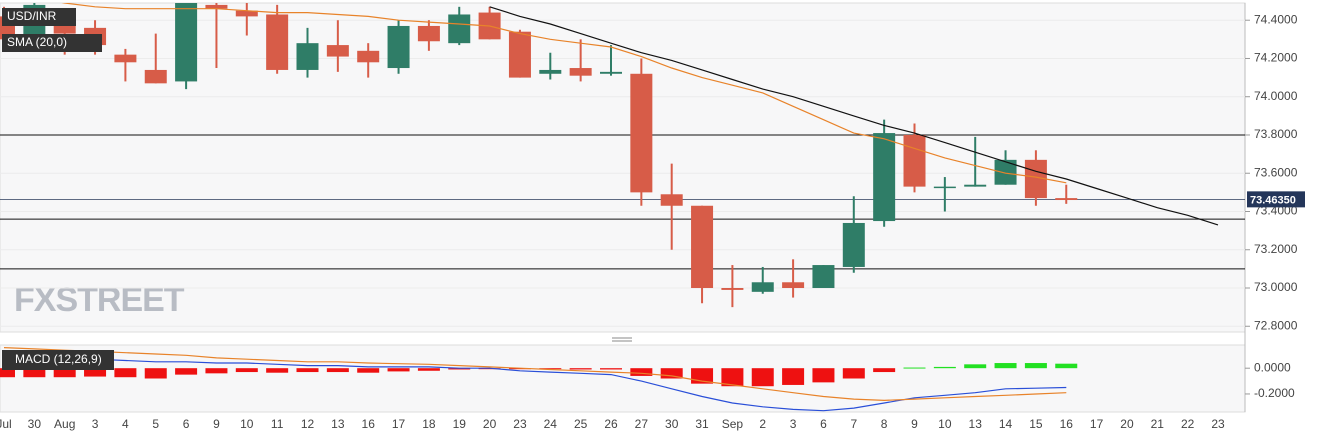 This screenshot has width=1323, height=439. I want to click on x-tick-label: 26, so click(611, 424).